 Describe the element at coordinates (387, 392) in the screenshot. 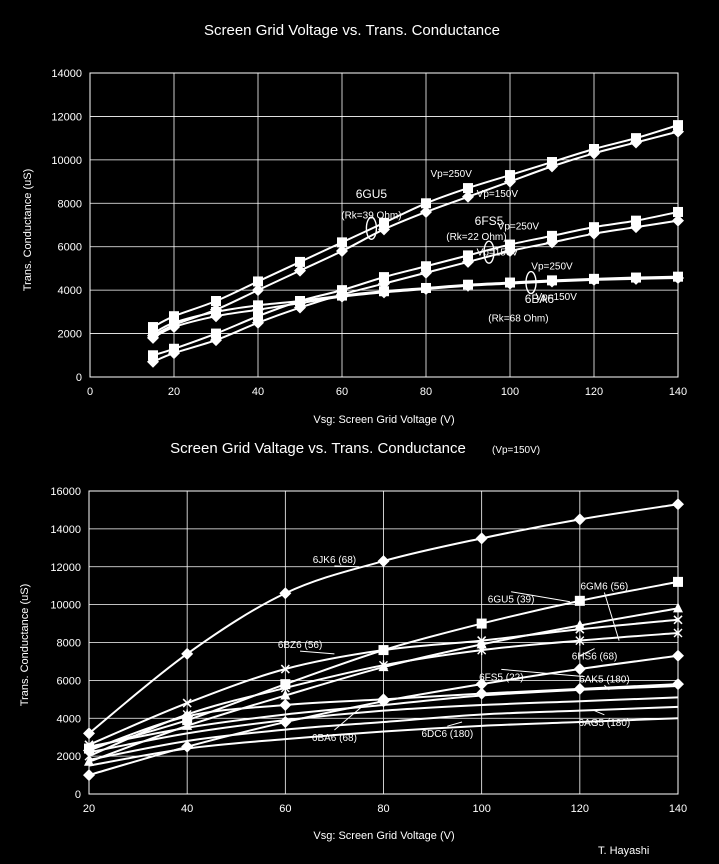

I see `chart1-x-ticks: 0 20 40 60 80 100 120 140` at that location.